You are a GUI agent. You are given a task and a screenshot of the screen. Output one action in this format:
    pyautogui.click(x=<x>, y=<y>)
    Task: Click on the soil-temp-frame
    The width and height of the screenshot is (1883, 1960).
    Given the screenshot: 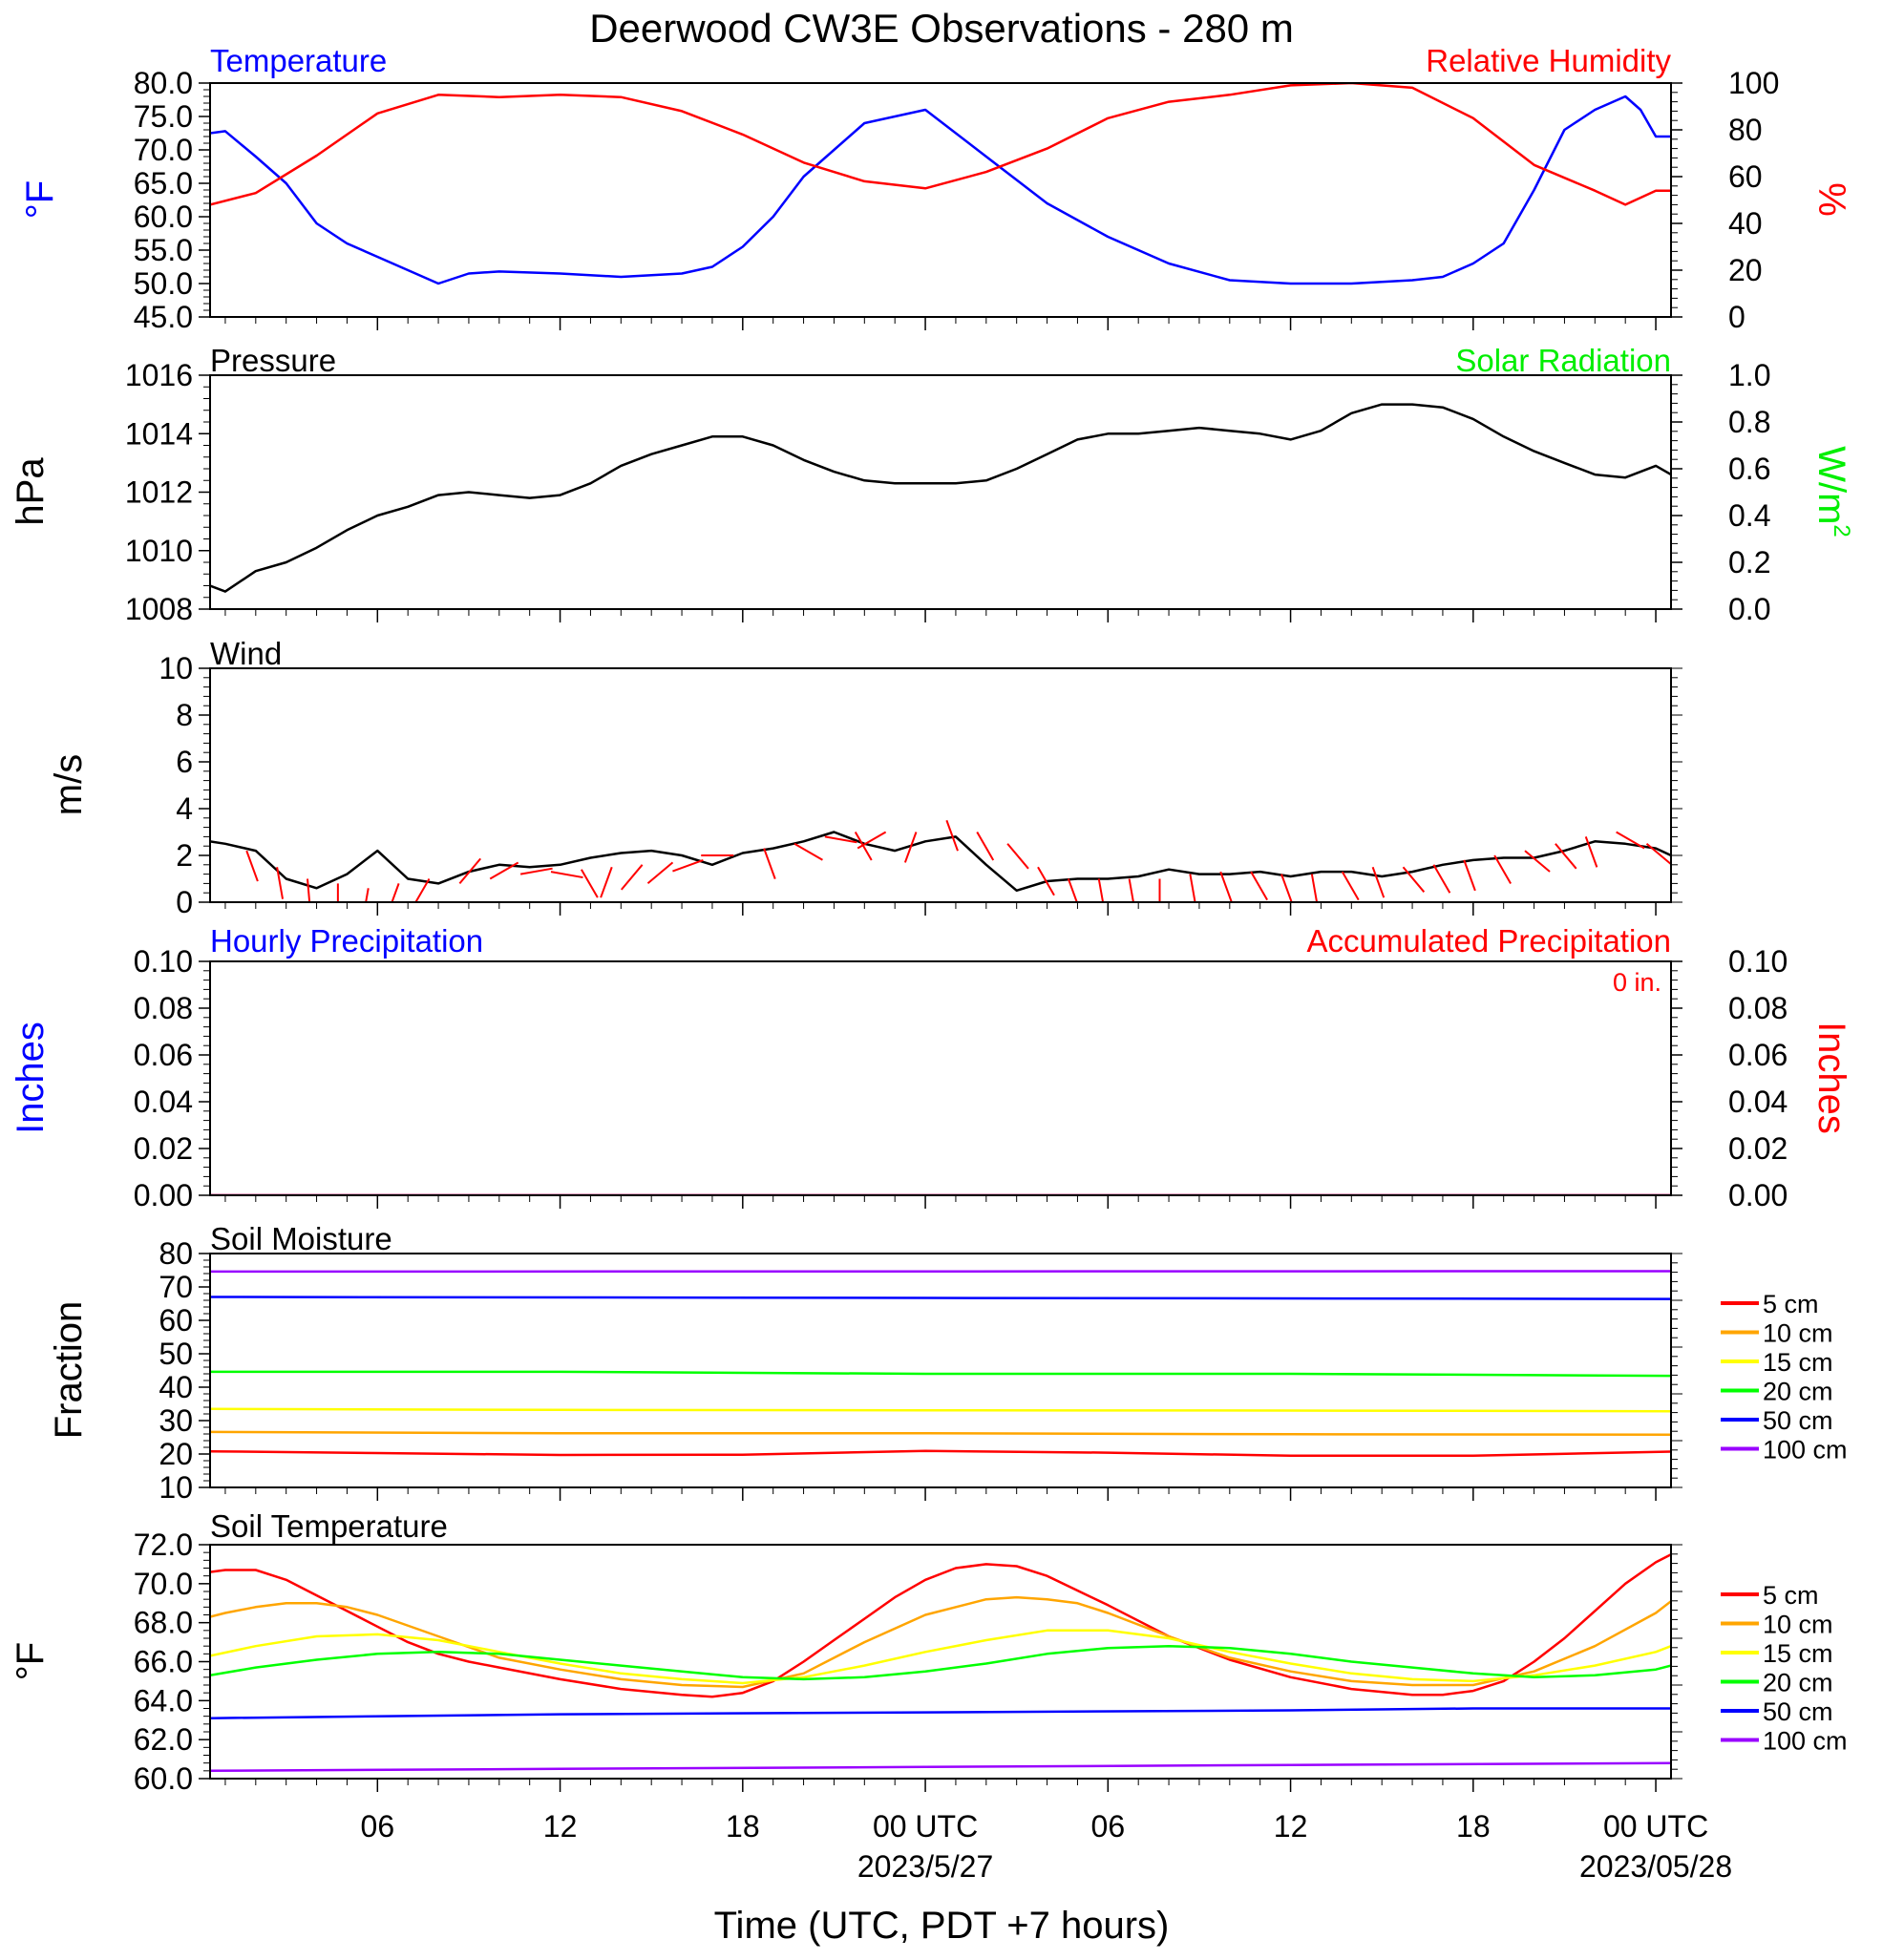 What is the action you would take?
    pyautogui.click(x=940, y=1662)
    